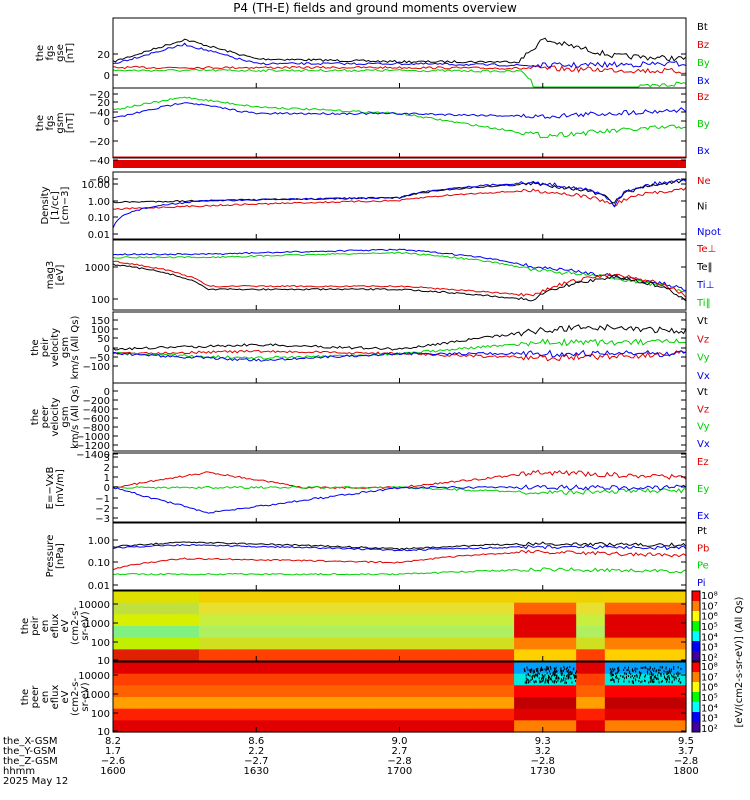 This screenshot has height=800, width=750. Describe the element at coordinates (703, 45) in the screenshot. I see `legend-fgs-gse-bz: Bz` at that location.